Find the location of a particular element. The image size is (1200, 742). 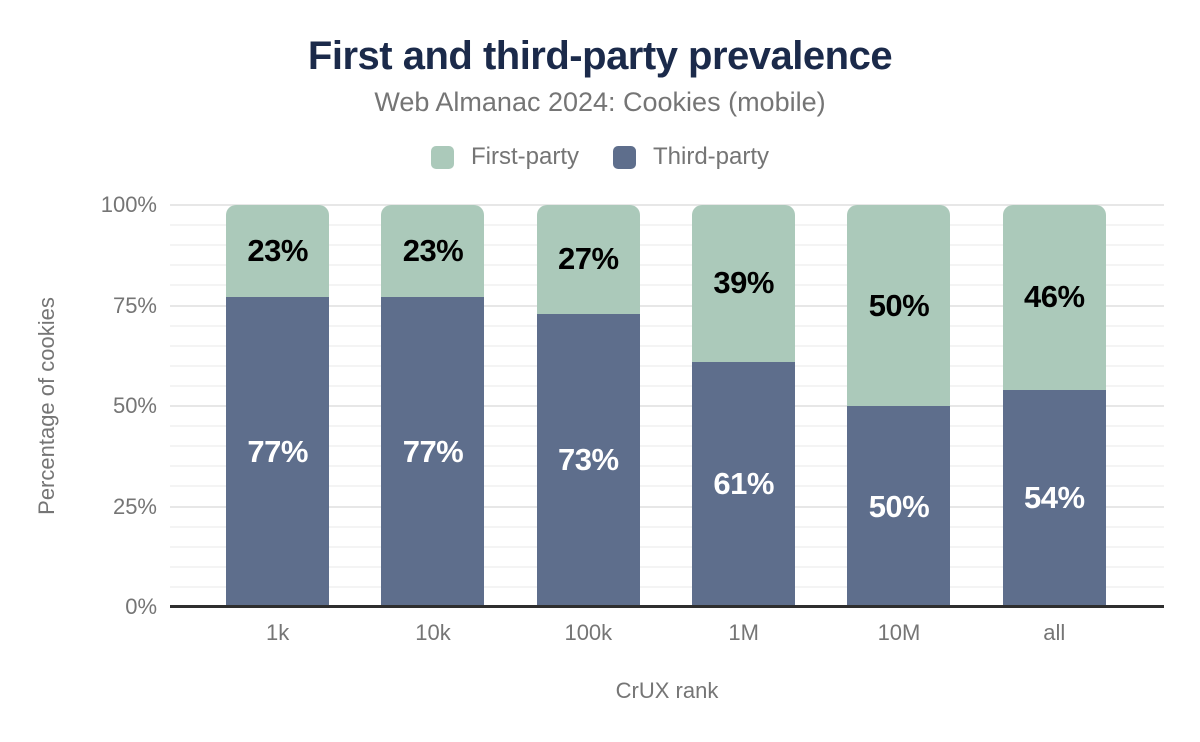

legend-label-third-party: Third-party is located at coordinates (711, 156).